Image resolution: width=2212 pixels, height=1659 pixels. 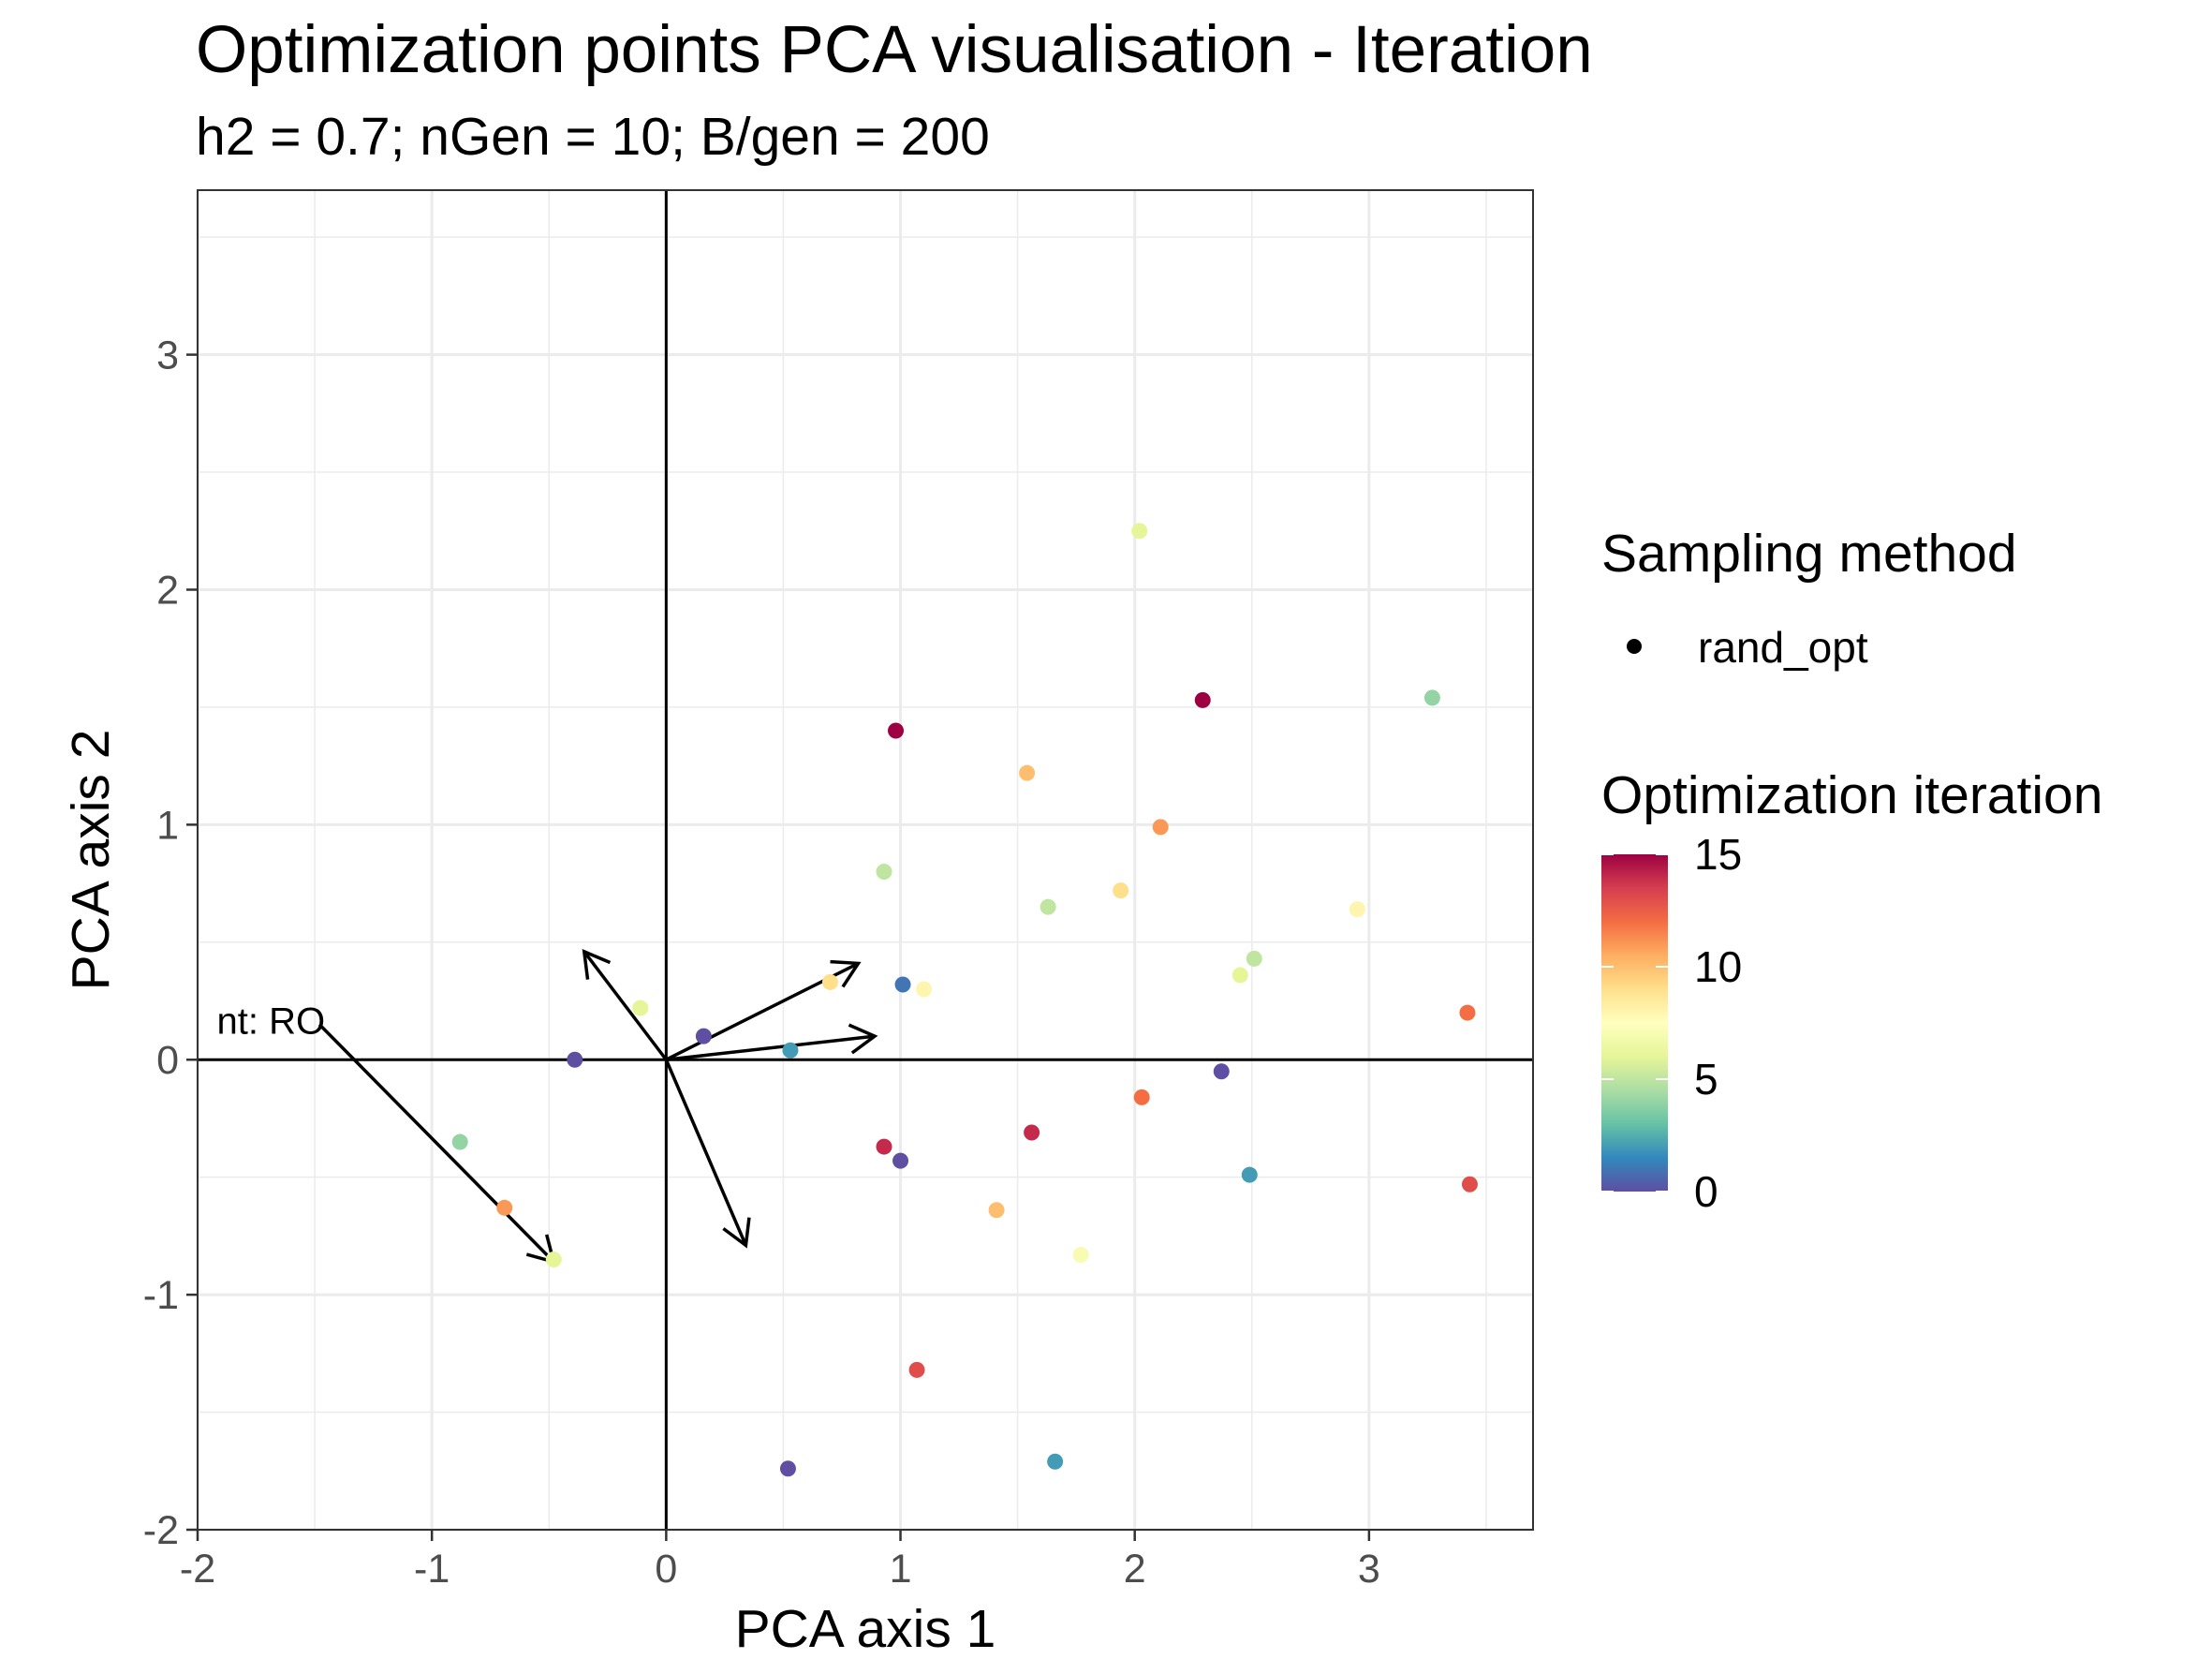 I want to click on y-axis-title: PCA axis 2, so click(x=91, y=860).